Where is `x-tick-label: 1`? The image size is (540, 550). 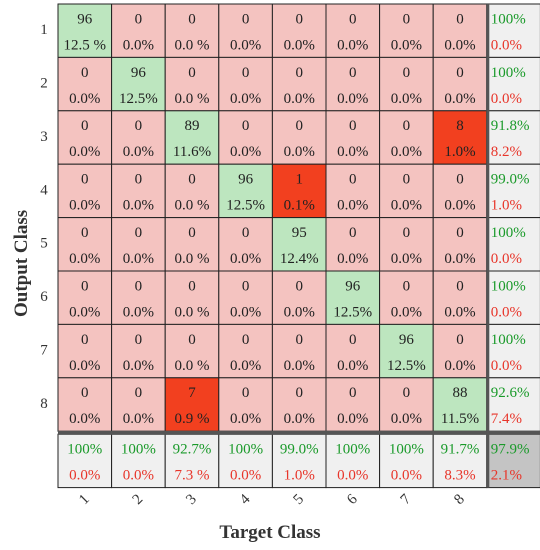
x-tick-label: 1 is located at coordinates (84, 499).